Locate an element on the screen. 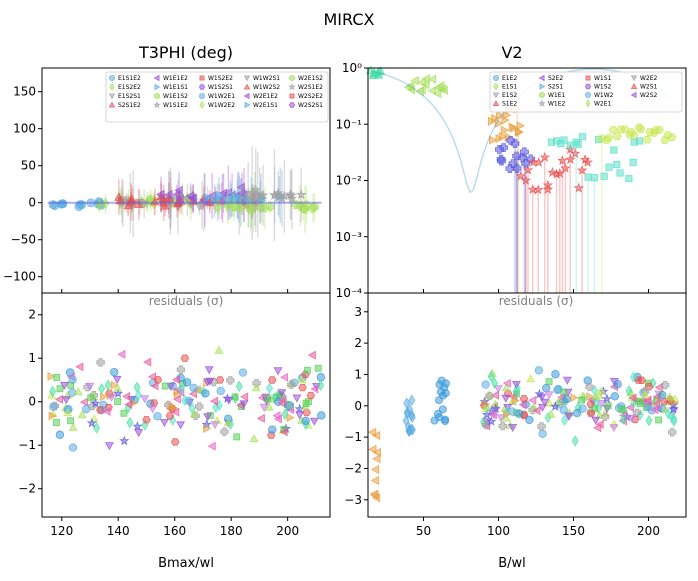 Image resolution: width=698 pixels, height=581 pixels. legend-t3phi-entry: W2E1S2 is located at coordinates (310, 78).